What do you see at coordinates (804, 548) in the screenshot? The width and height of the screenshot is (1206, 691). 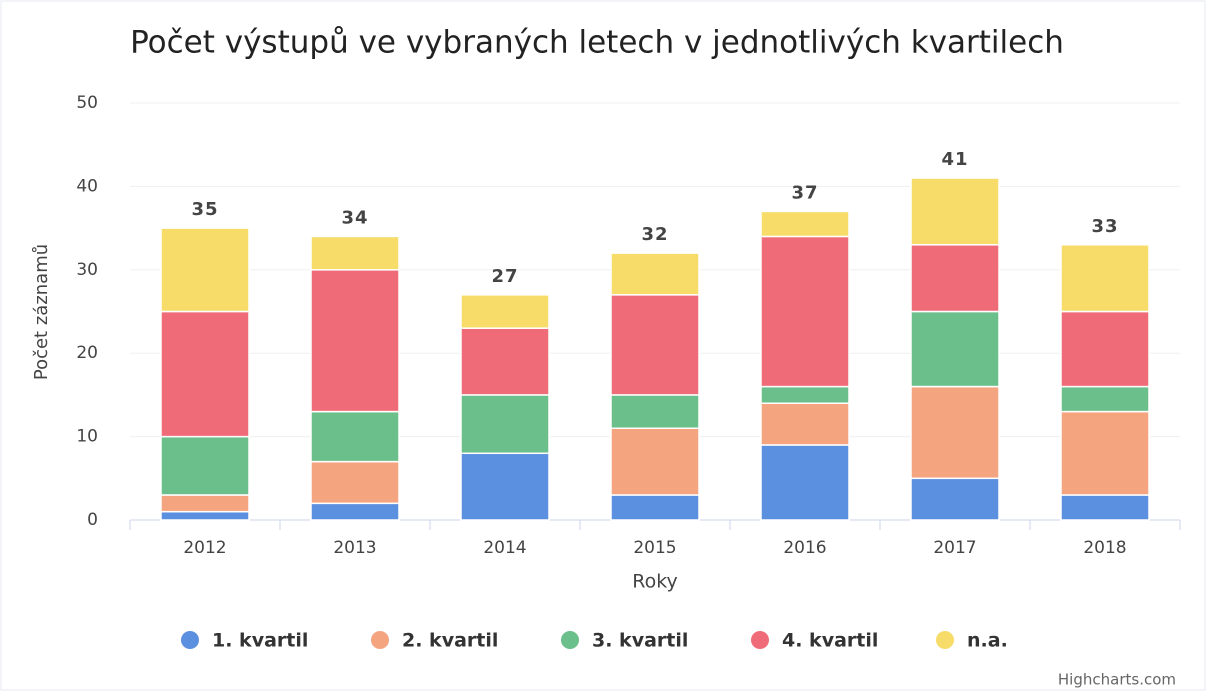 I see `x-tick-label: 2016` at bounding box center [804, 548].